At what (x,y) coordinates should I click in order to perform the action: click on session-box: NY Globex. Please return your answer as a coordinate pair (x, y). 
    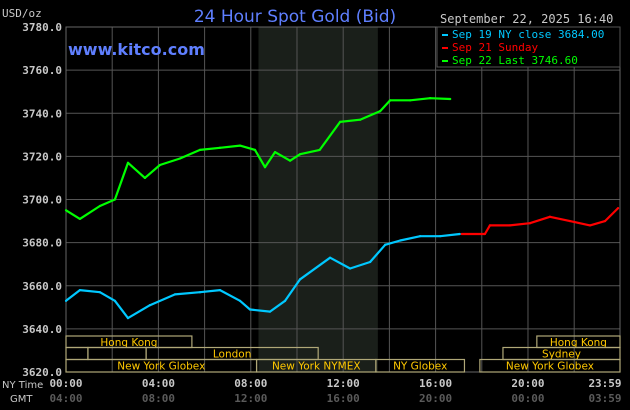
    Looking at the image, I should click on (420, 365).